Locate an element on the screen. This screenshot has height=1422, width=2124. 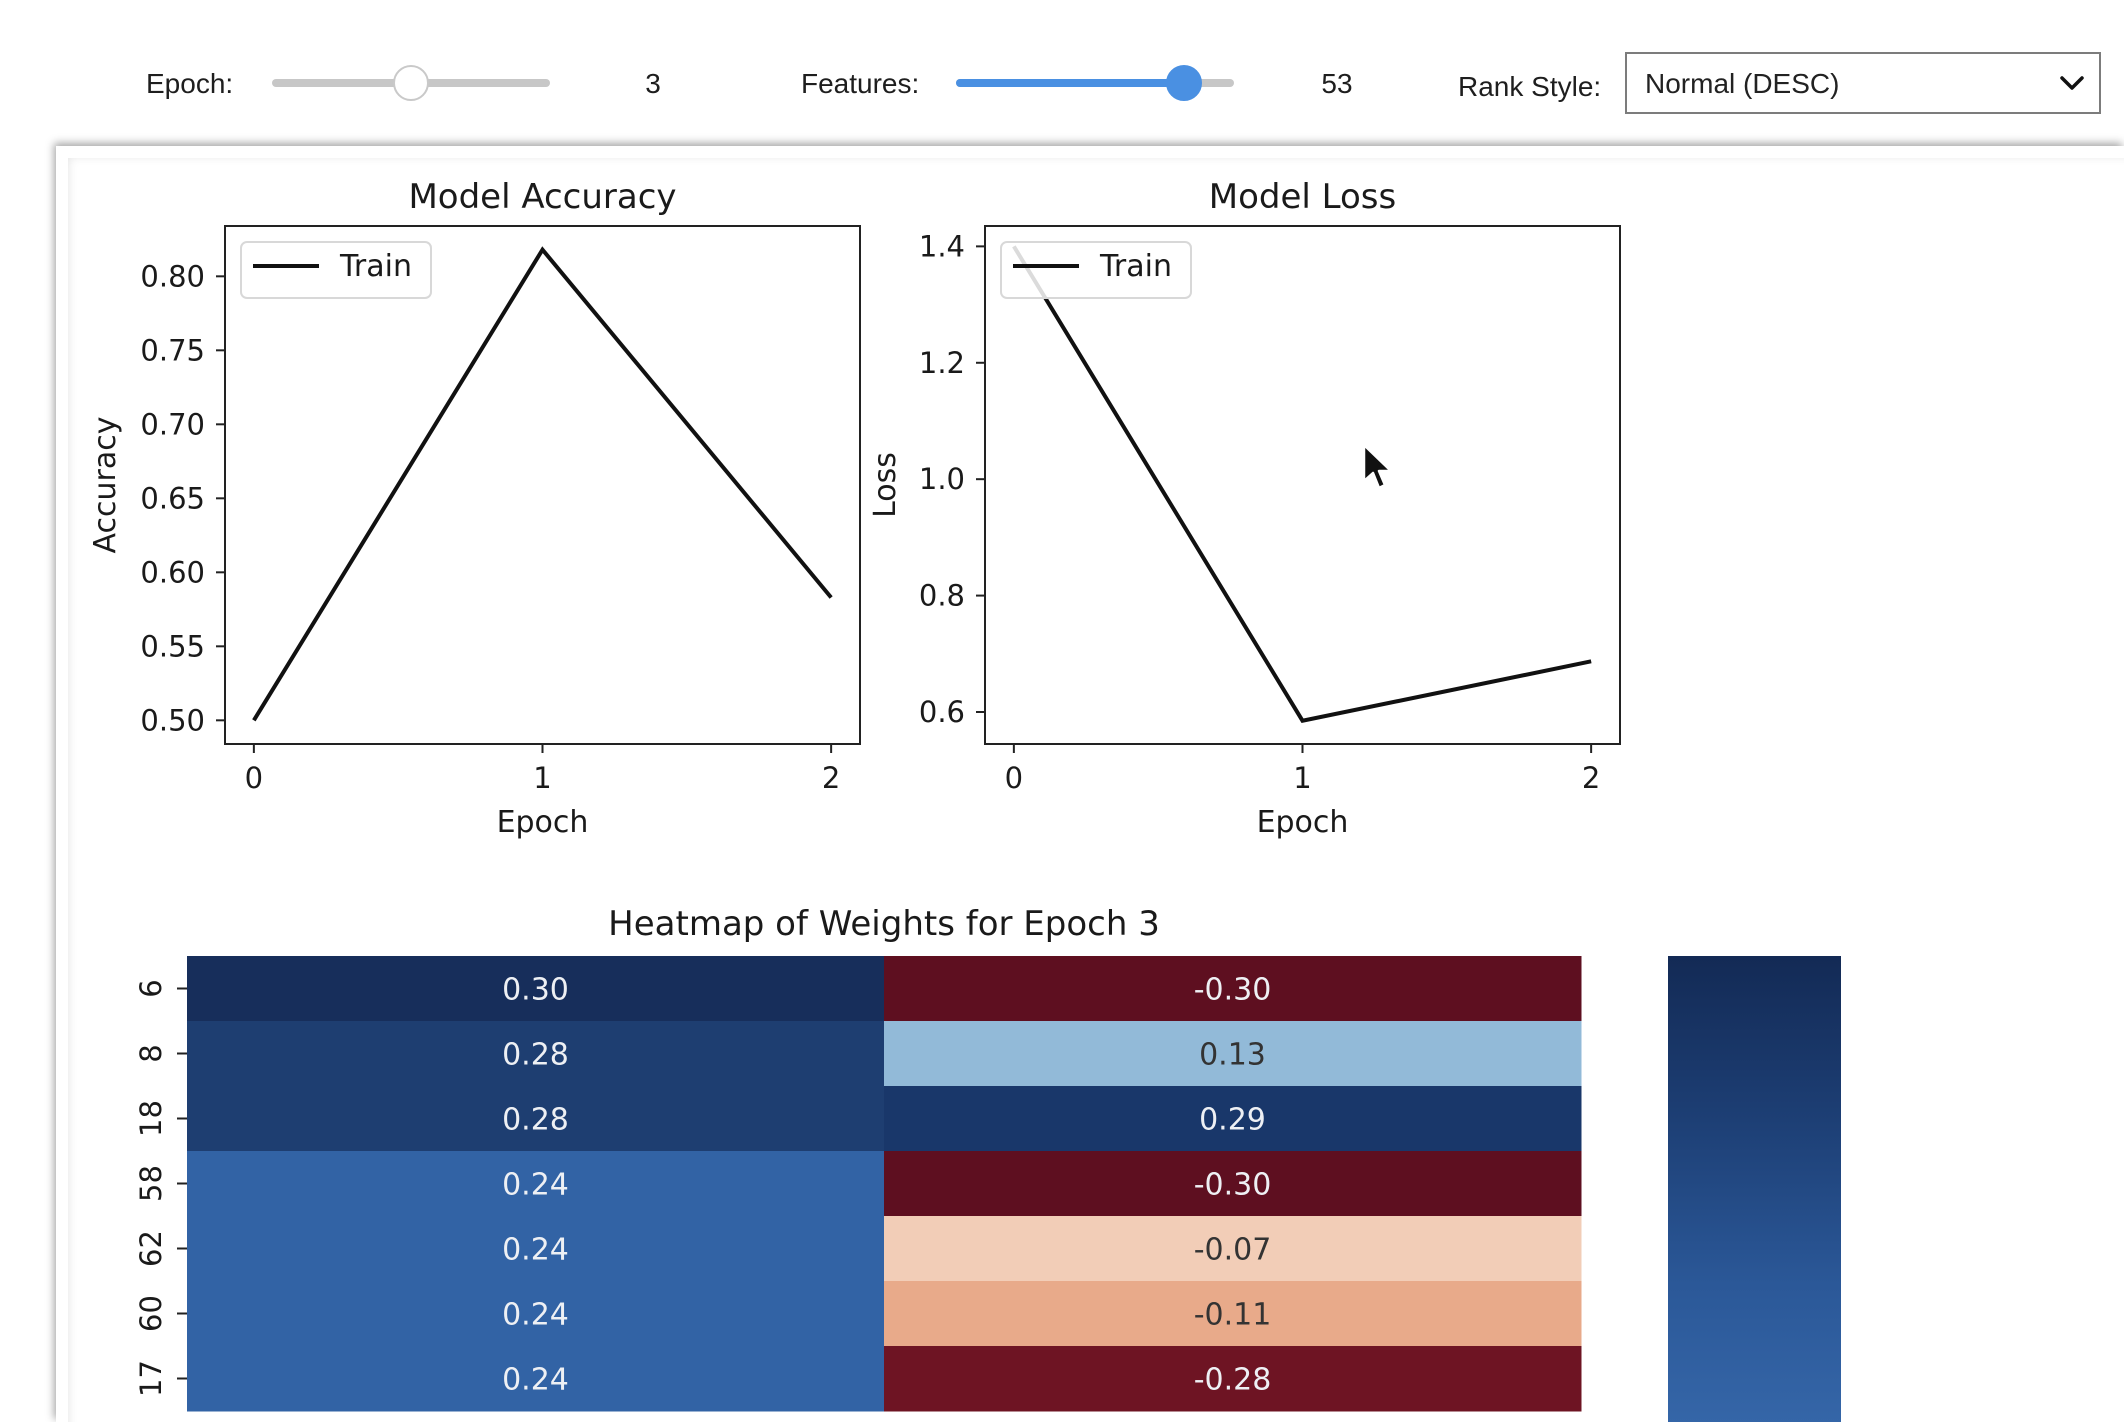
heatmap-cell-label: -0.11 is located at coordinates (1233, 1315).